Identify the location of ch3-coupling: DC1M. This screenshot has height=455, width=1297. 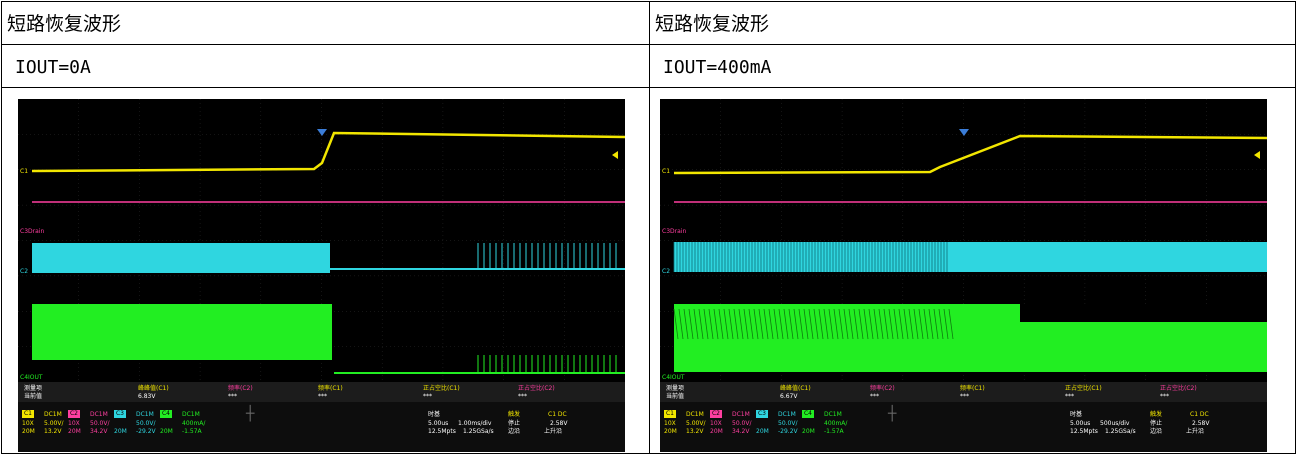
(145, 414).